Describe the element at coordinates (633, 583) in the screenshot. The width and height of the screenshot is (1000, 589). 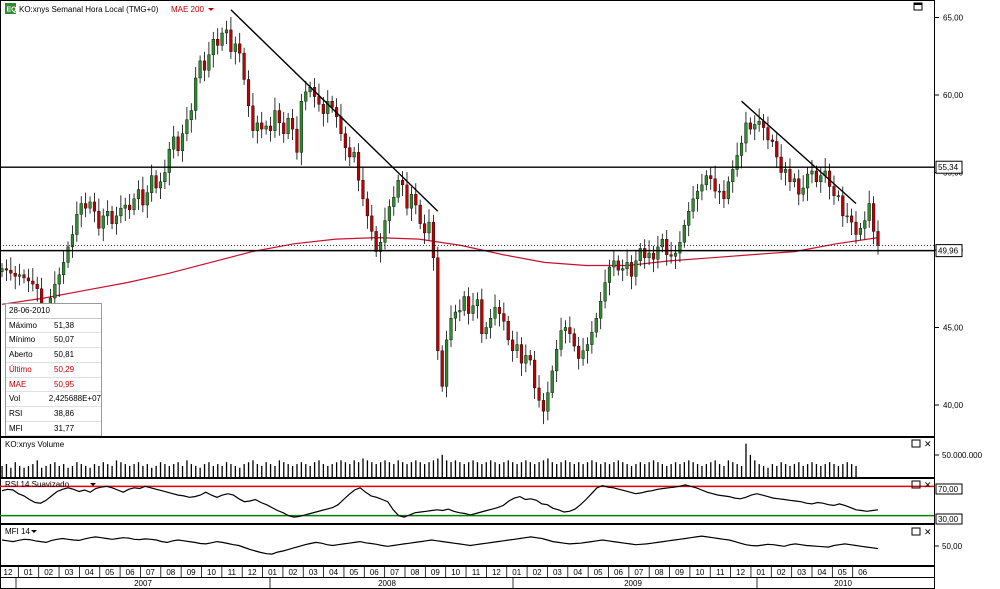
I see `year-label: 2009` at that location.